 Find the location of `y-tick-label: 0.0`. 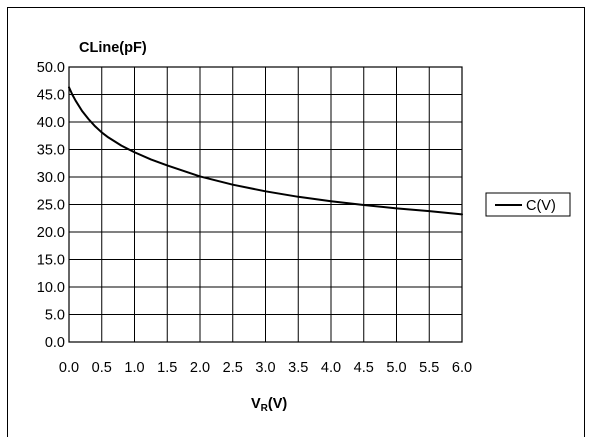

y-tick-label: 0.0 is located at coordinates (55, 343).